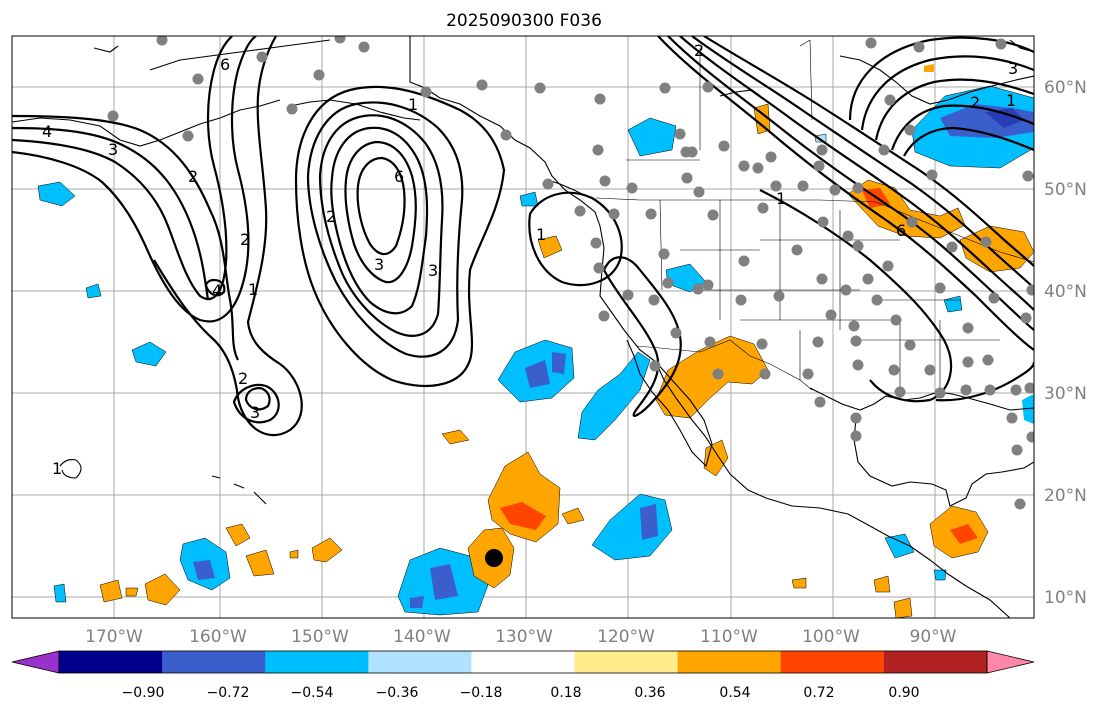 The image size is (1105, 712). Describe the element at coordinates (1065, 88) in the screenshot. I see `latitude-label: 60°N` at that location.